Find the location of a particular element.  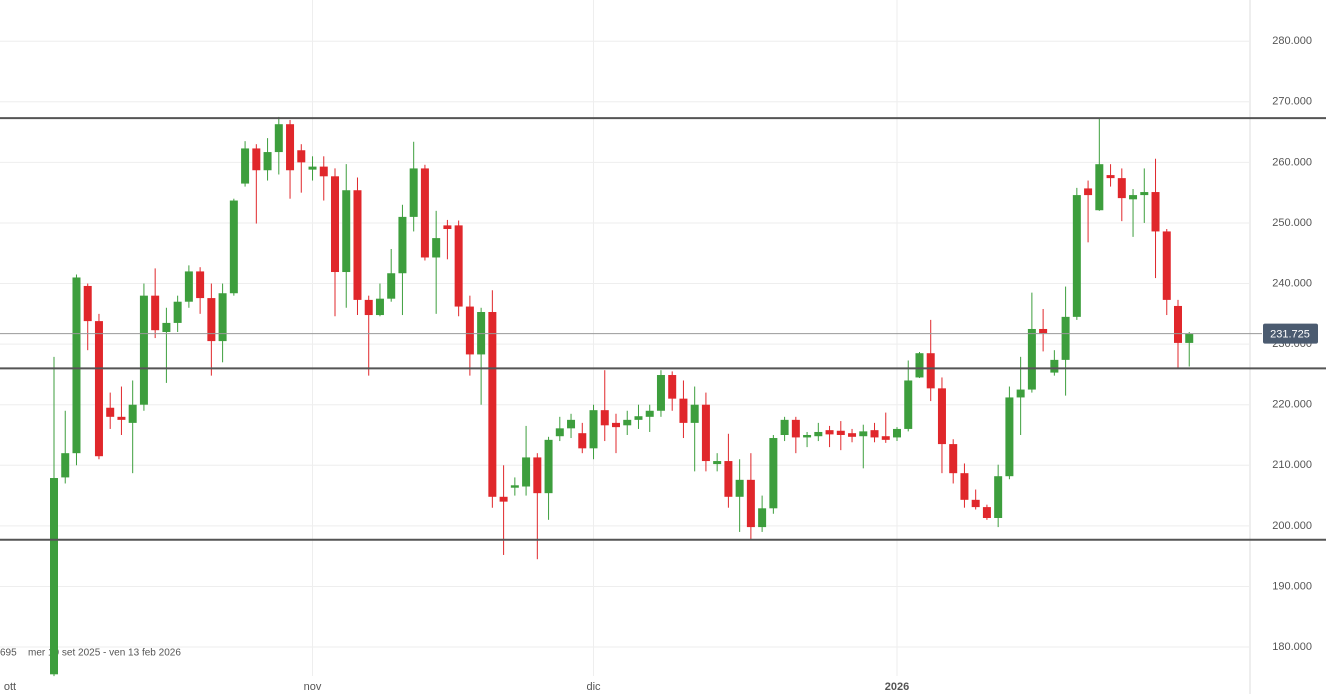

x-tick-label: 2026 is located at coordinates (897, 687).